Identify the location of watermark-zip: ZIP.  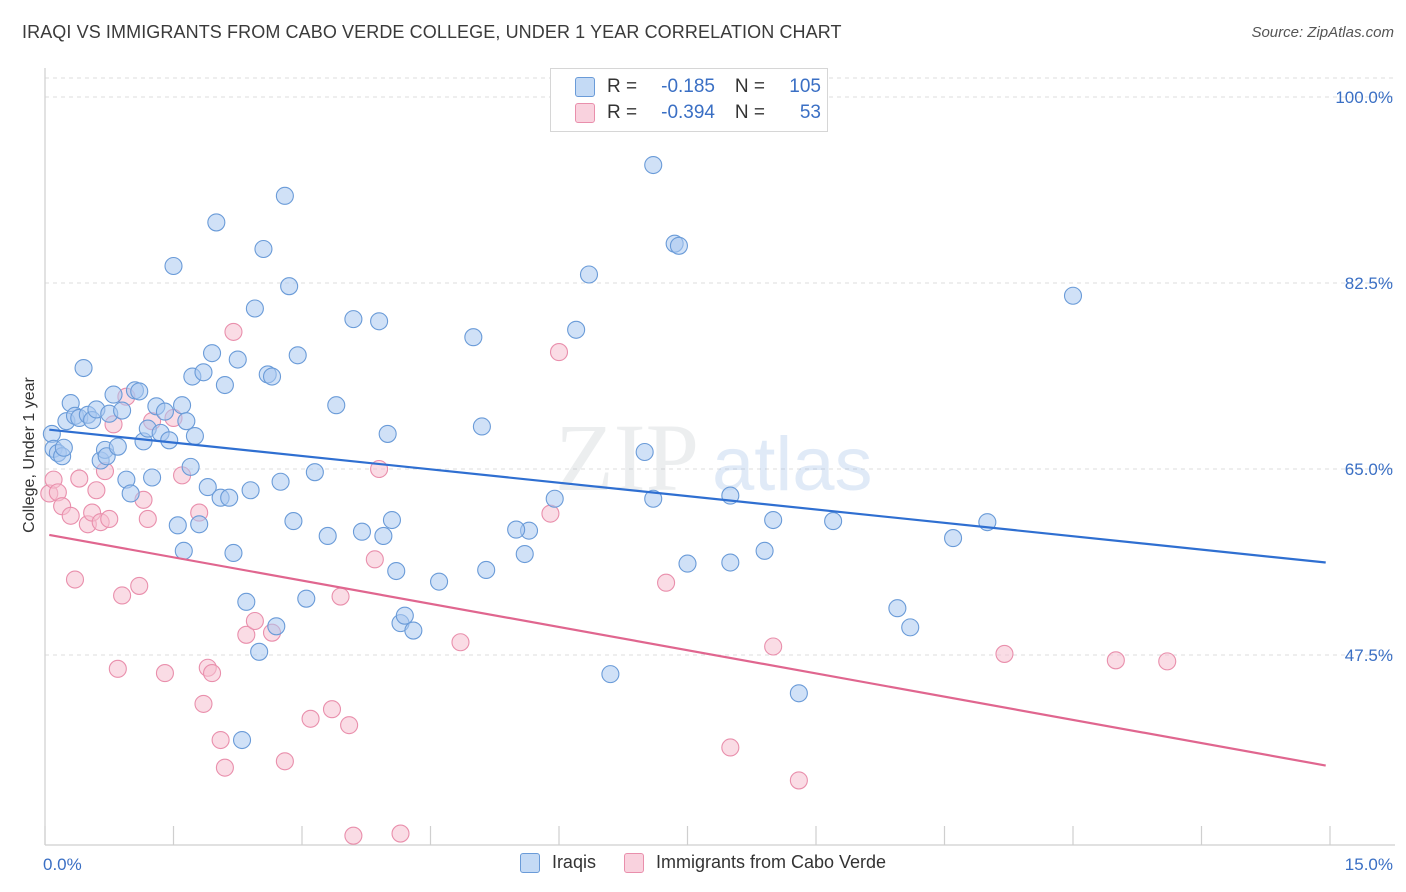
(627, 457).